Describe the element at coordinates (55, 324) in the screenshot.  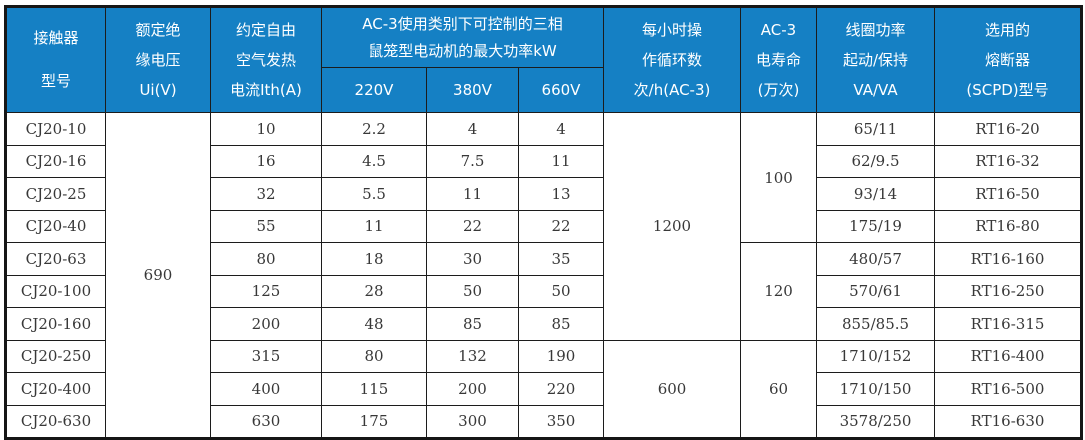
I see `cell-model: CJ20-160` at that location.